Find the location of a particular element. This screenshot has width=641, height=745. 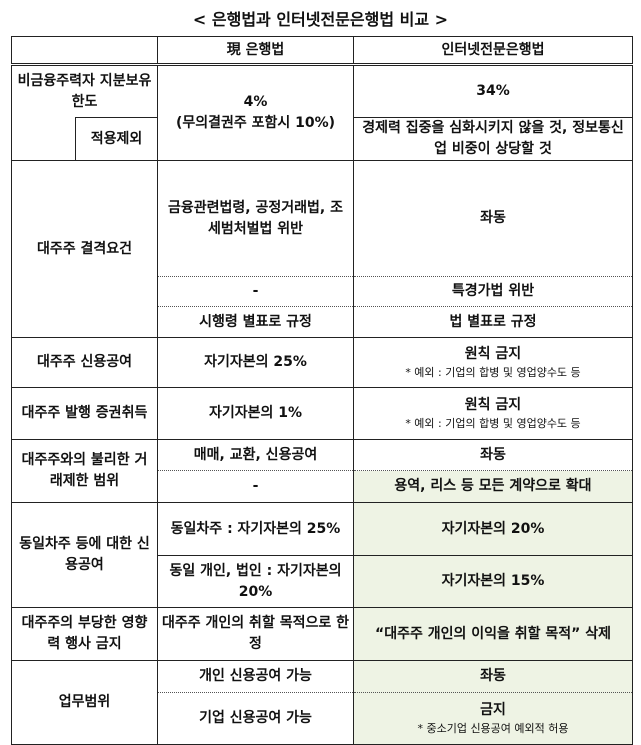

header-current-law: 現 은행법 is located at coordinates (255, 51).